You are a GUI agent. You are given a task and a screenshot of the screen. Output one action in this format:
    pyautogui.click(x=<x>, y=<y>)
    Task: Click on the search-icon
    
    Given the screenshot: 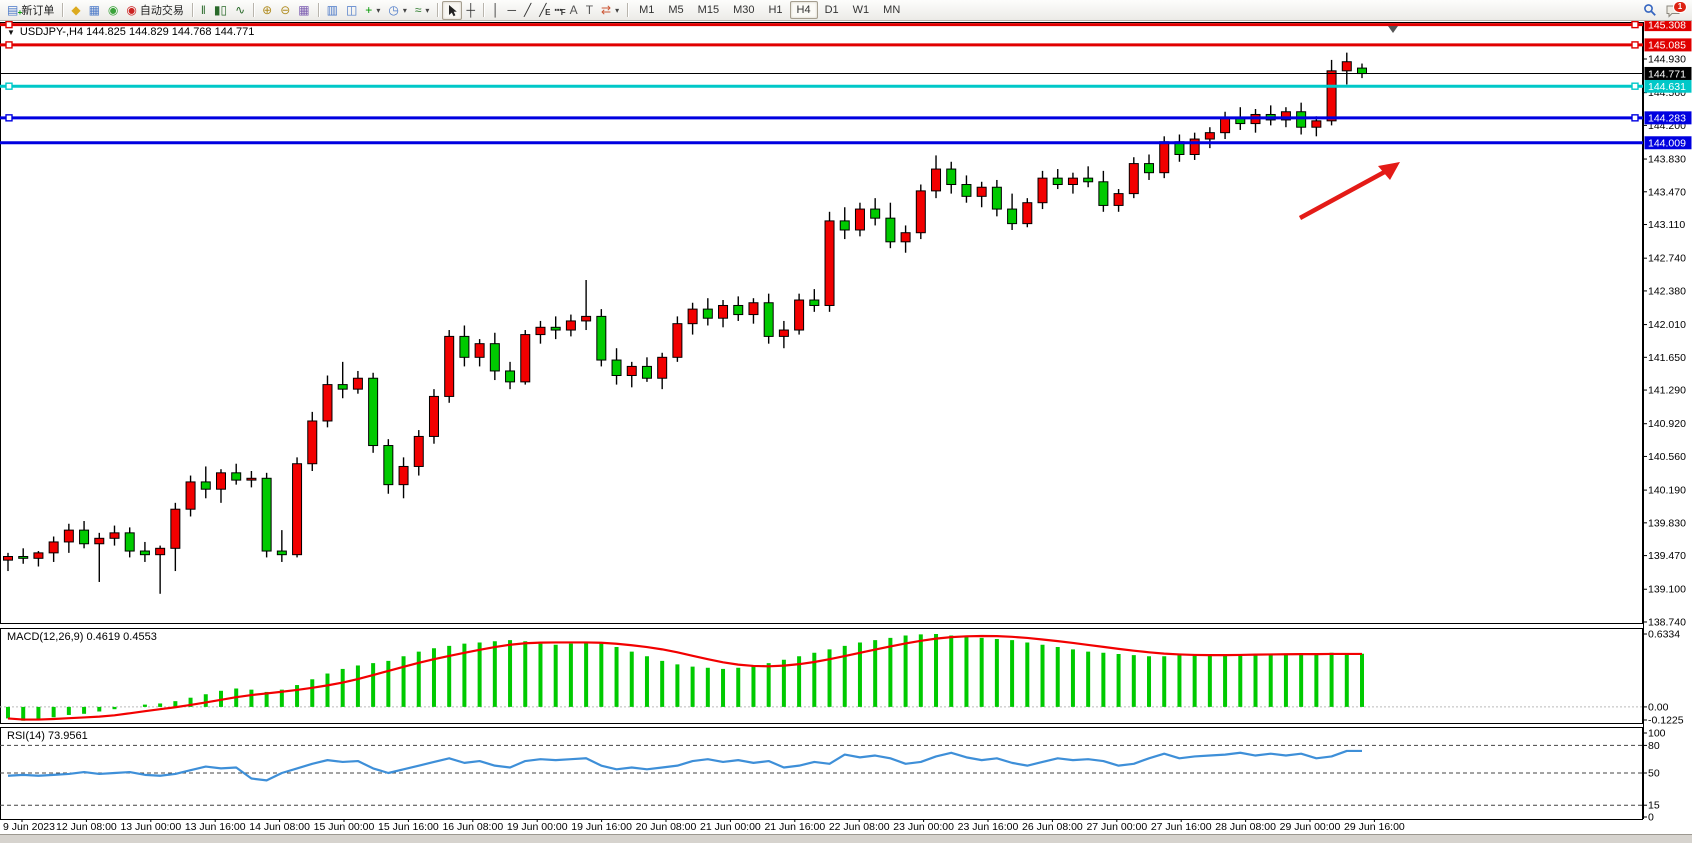 What is the action you would take?
    pyautogui.click(x=1650, y=10)
    